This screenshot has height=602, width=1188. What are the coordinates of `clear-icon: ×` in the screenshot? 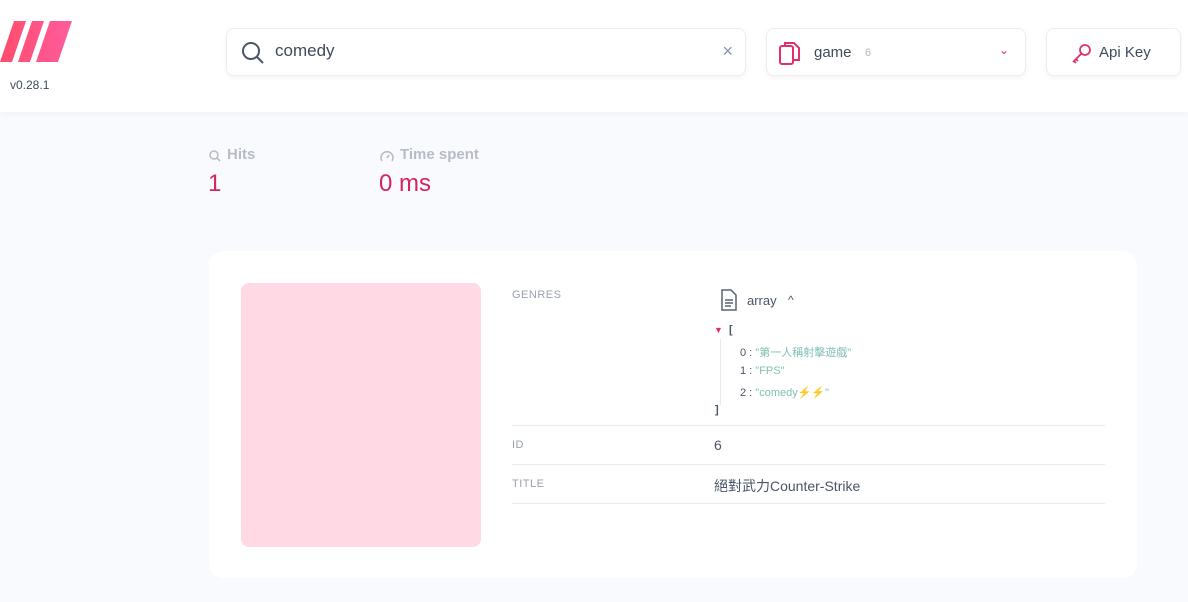 It's located at (727, 51).